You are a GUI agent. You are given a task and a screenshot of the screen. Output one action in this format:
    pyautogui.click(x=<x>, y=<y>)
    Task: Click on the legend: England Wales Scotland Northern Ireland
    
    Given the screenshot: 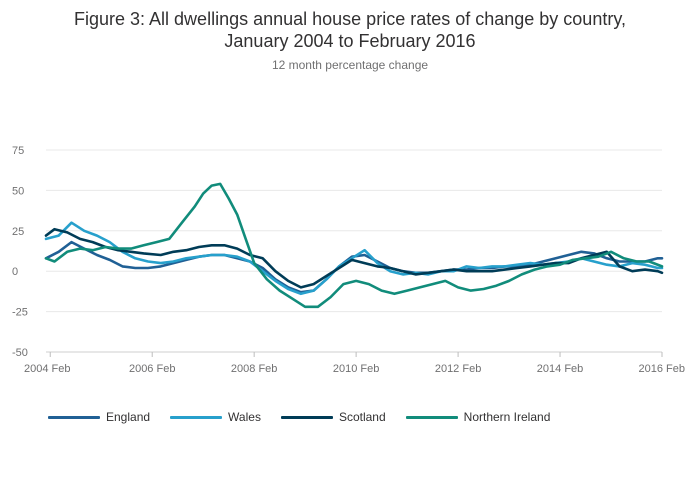 What is the action you would take?
    pyautogui.click(x=309, y=417)
    